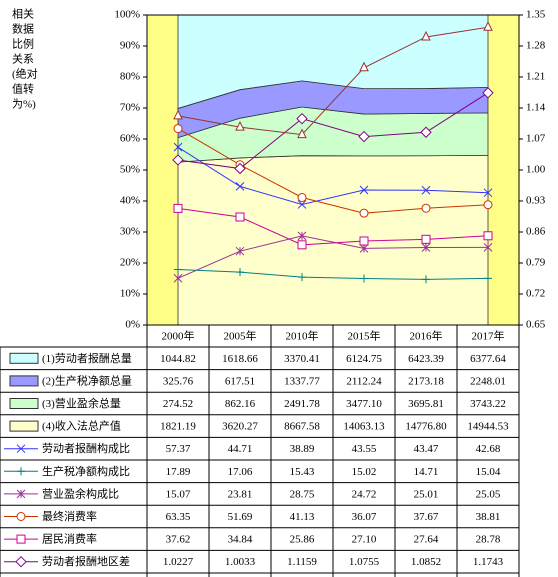 The width and height of the screenshot is (558, 577). I want to click on table-cell: 43.55, so click(364, 449).